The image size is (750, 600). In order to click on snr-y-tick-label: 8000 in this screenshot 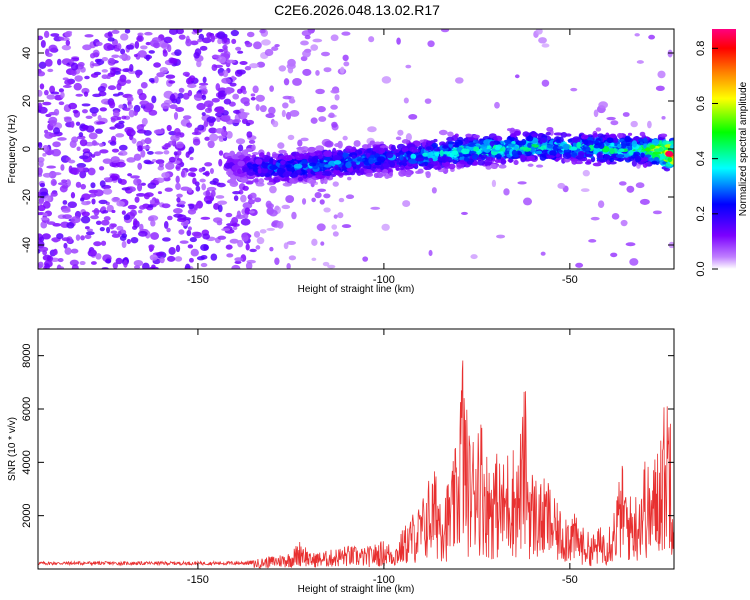, I will do `click(27, 355)`.